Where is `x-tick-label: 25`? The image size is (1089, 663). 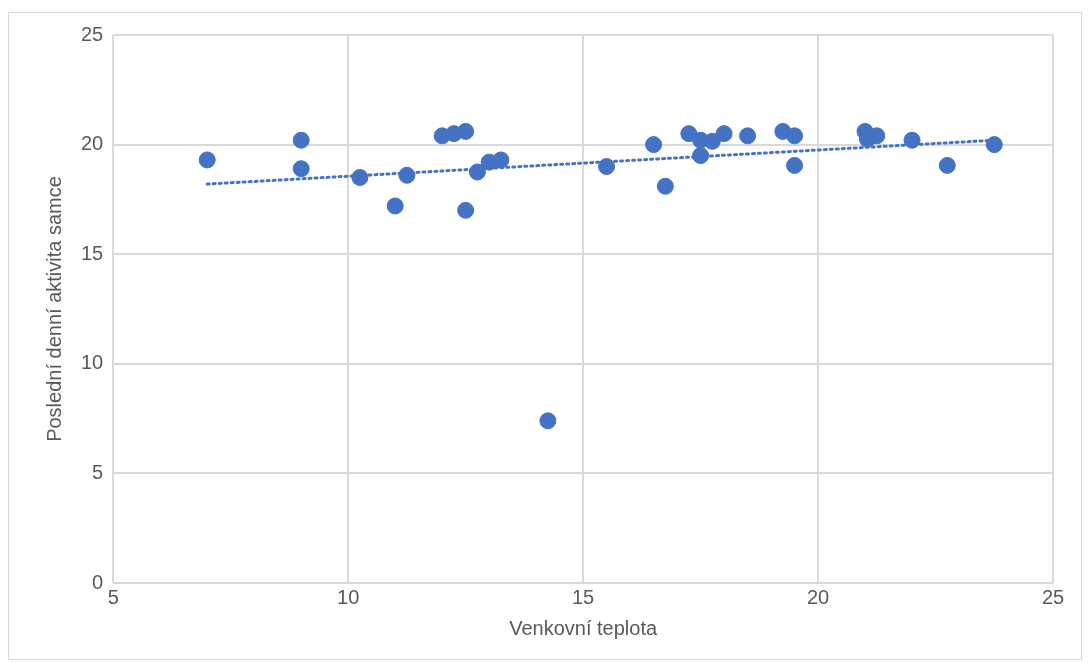
x-tick-label: 25 is located at coordinates (1053, 596).